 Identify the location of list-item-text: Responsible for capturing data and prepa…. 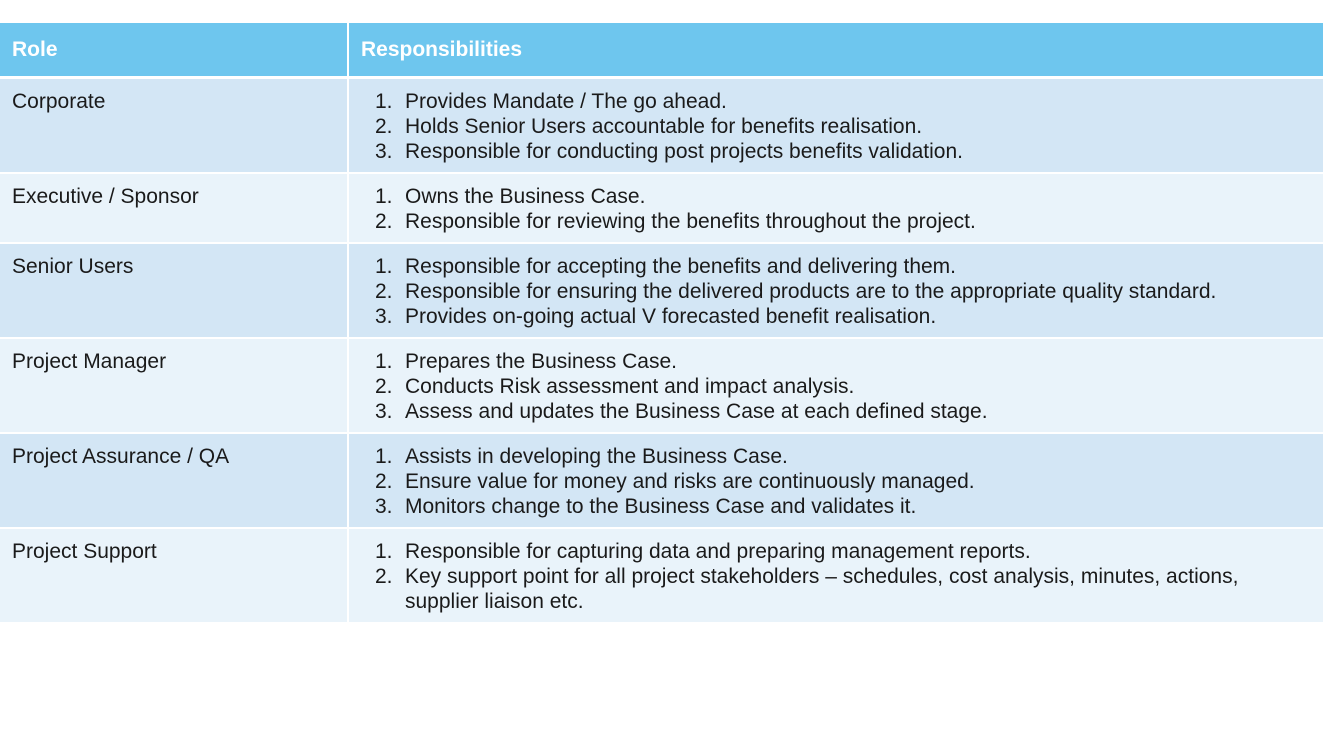
(718, 551).